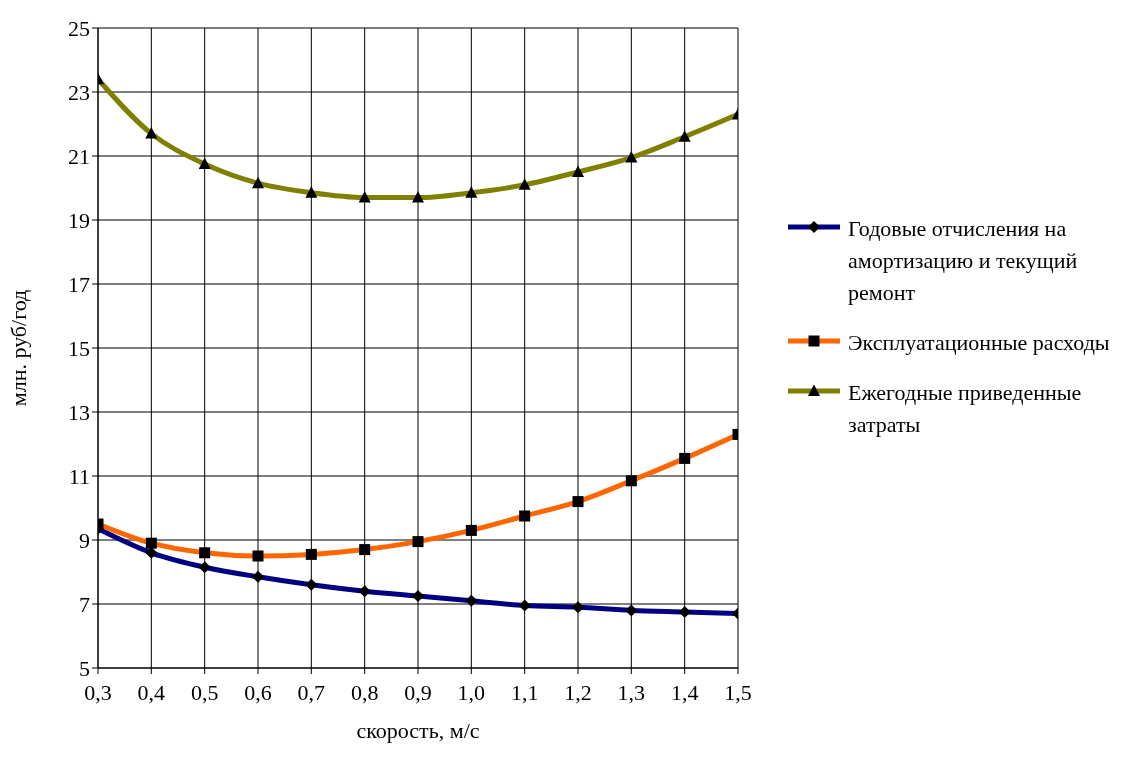 Image resolution: width=1144 pixels, height=773 pixels. What do you see at coordinates (84, 540) in the screenshot?
I see `y-tick-label: 9` at bounding box center [84, 540].